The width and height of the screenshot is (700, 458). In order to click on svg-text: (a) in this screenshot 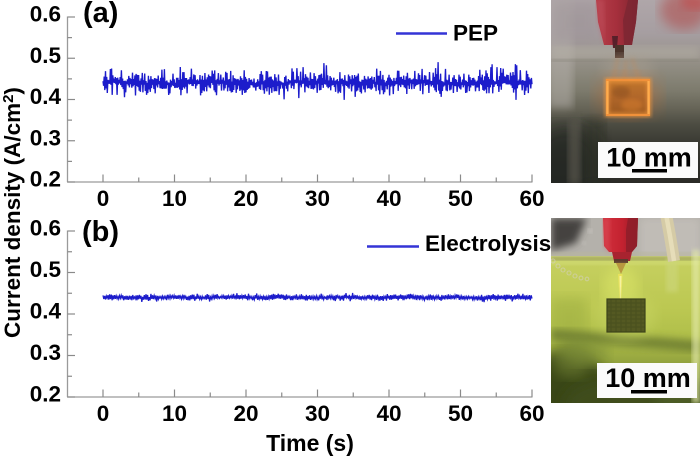, I will do `click(100, 14)`.